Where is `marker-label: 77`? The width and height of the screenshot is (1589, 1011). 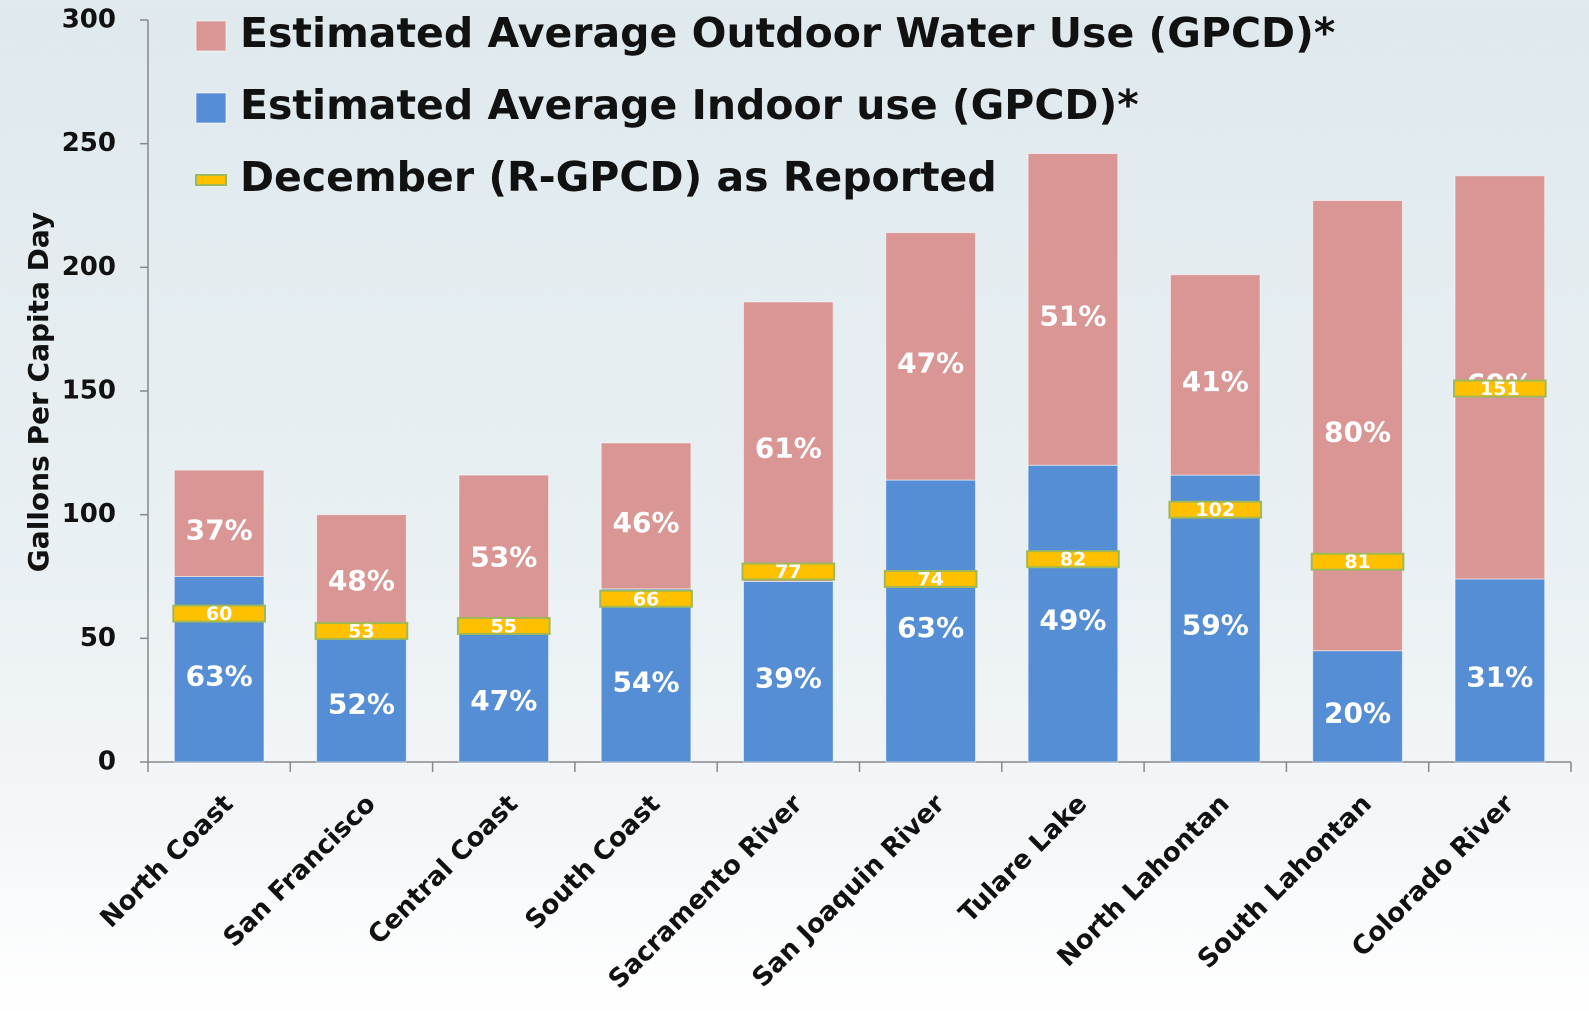
marker-label: 77 is located at coordinates (788, 572).